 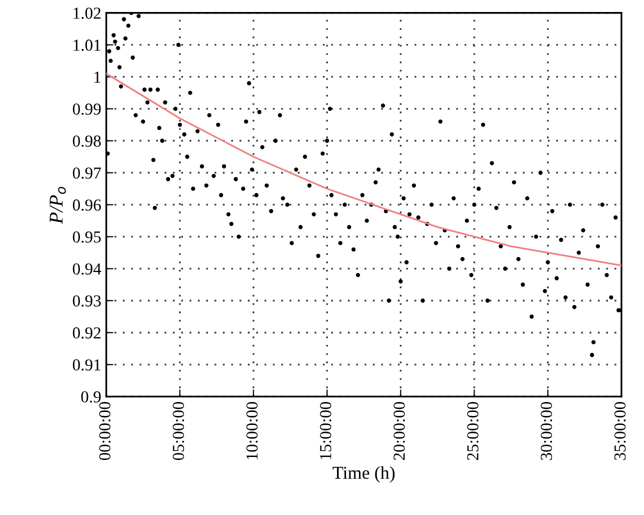 What do you see at coordinates (87, 13) in the screenshot?
I see `y-tick-label: 1.02` at bounding box center [87, 13].